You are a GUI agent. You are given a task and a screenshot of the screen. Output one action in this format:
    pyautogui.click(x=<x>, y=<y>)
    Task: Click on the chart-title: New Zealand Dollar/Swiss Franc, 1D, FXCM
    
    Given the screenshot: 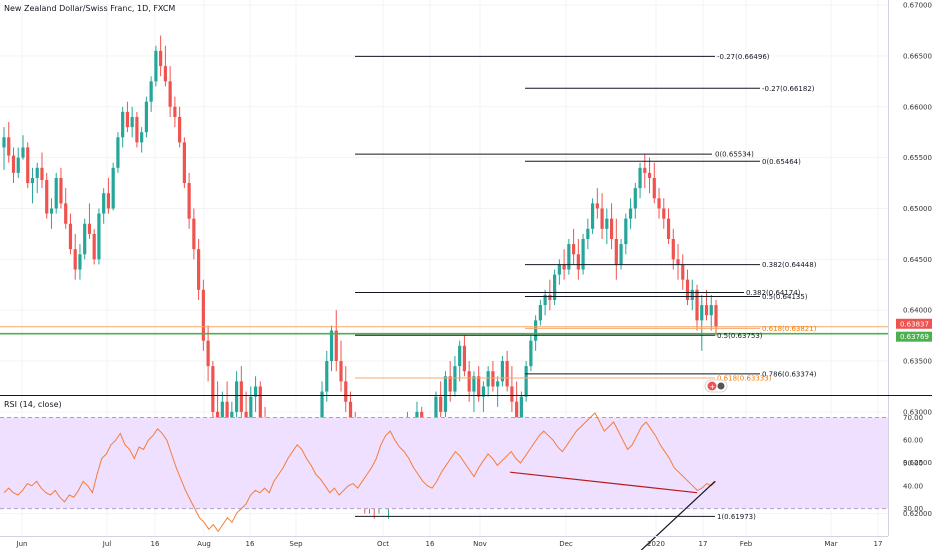 What is the action you would take?
    pyautogui.click(x=90, y=8)
    